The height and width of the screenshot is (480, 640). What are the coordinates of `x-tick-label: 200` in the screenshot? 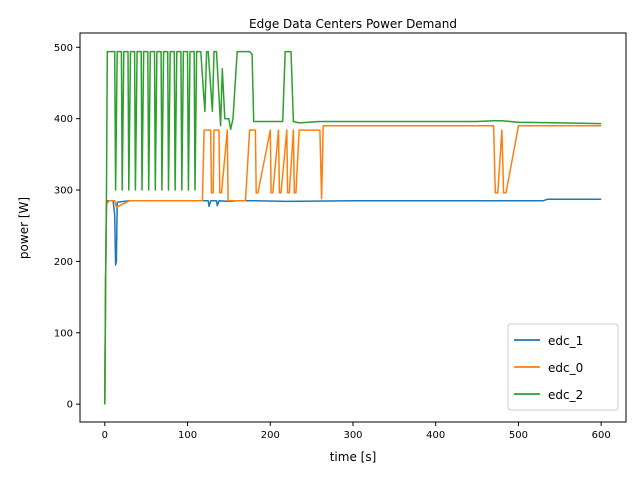 It's located at (270, 435).